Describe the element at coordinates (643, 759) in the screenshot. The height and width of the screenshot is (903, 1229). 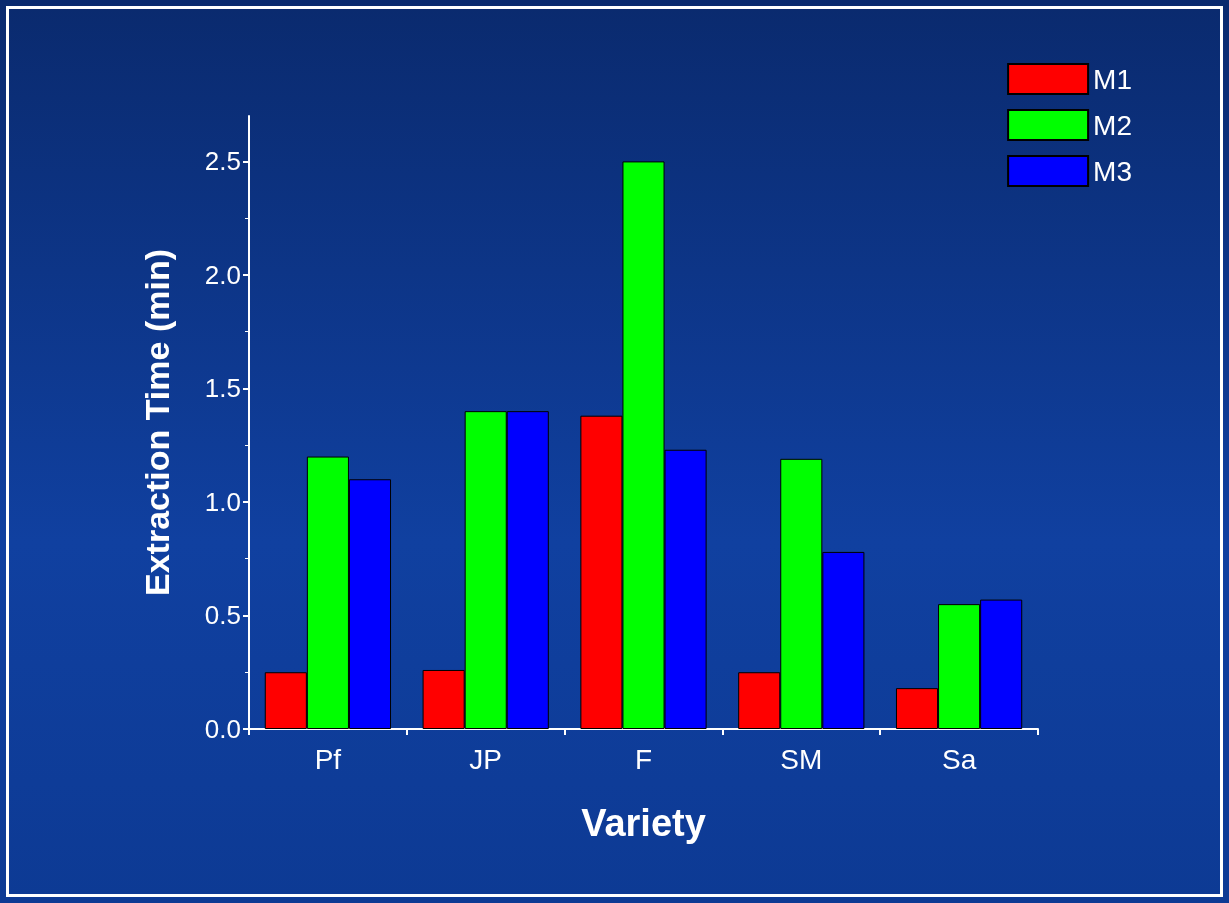
I see `x-tick-label: F` at that location.